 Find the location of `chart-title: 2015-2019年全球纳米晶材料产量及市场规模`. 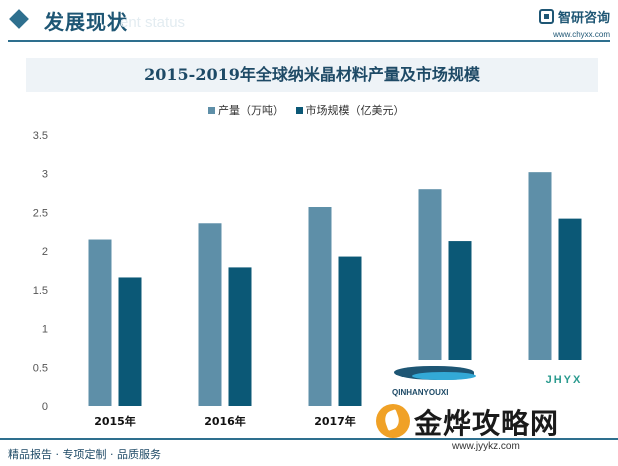

chart-title: 2015-2019年全球纳米晶材料产量及市场规模 is located at coordinates (312, 74).